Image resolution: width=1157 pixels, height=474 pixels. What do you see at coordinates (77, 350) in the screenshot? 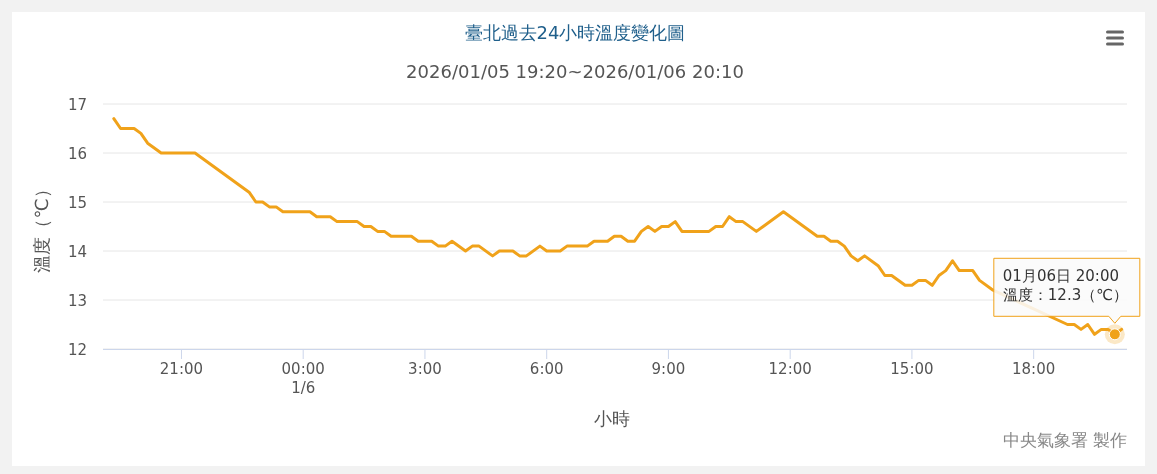
I see `y-tick-label: 12` at bounding box center [77, 350].